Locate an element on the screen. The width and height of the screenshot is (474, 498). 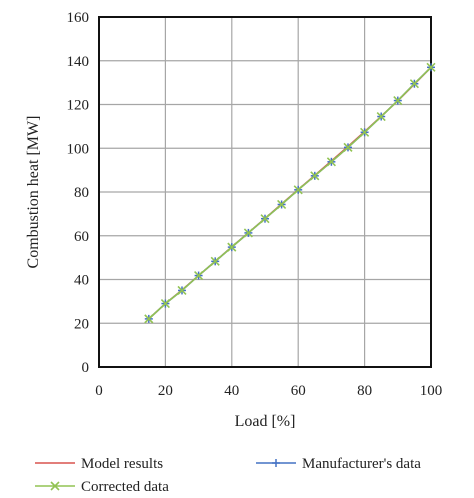
y-axis-title: Combustion heat [MW] is located at coordinates (33, 192).